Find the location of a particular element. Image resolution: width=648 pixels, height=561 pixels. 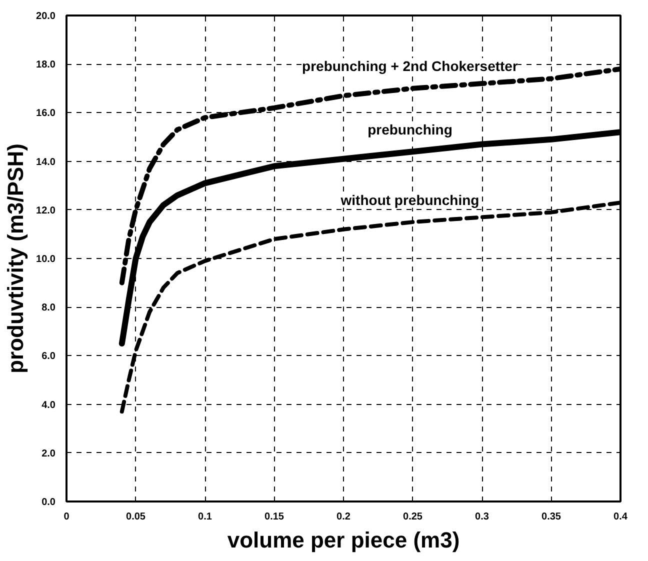

x-tick-label: 0.2 is located at coordinates (343, 517).